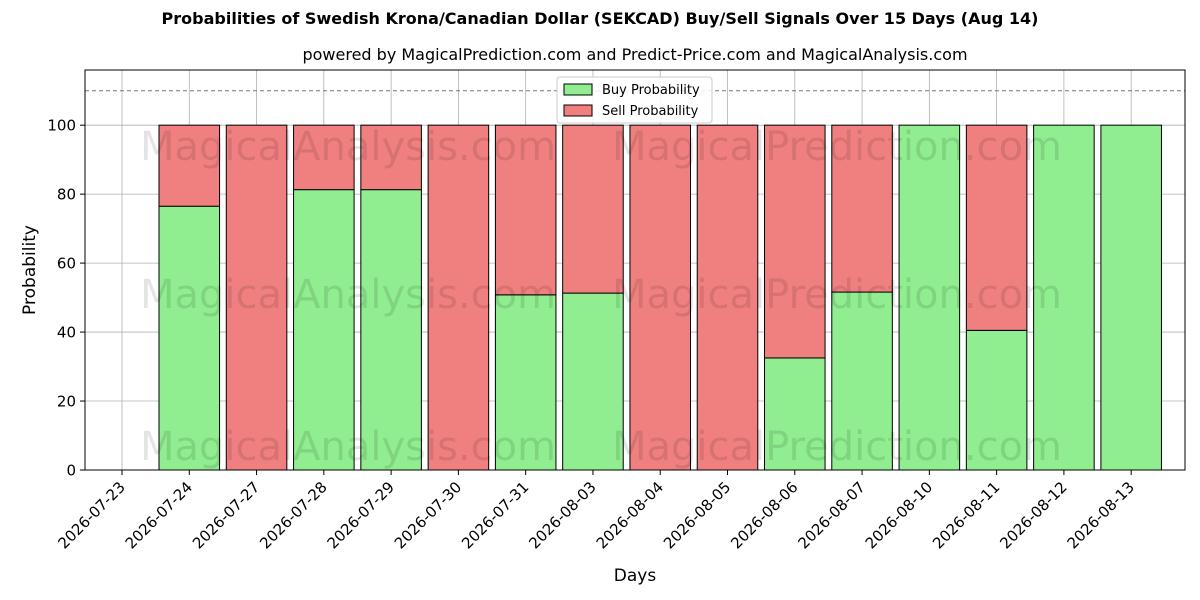  I want to click on y-tick-label: 60, so click(66, 264).